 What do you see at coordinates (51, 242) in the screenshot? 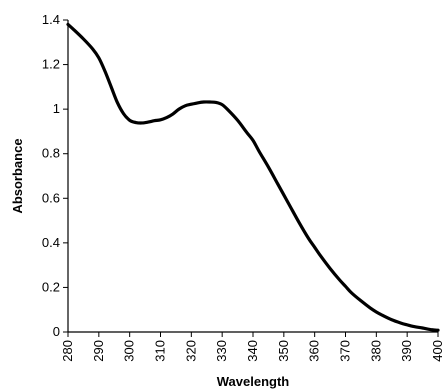
I see `y-tick-label: 0.4` at bounding box center [51, 242].